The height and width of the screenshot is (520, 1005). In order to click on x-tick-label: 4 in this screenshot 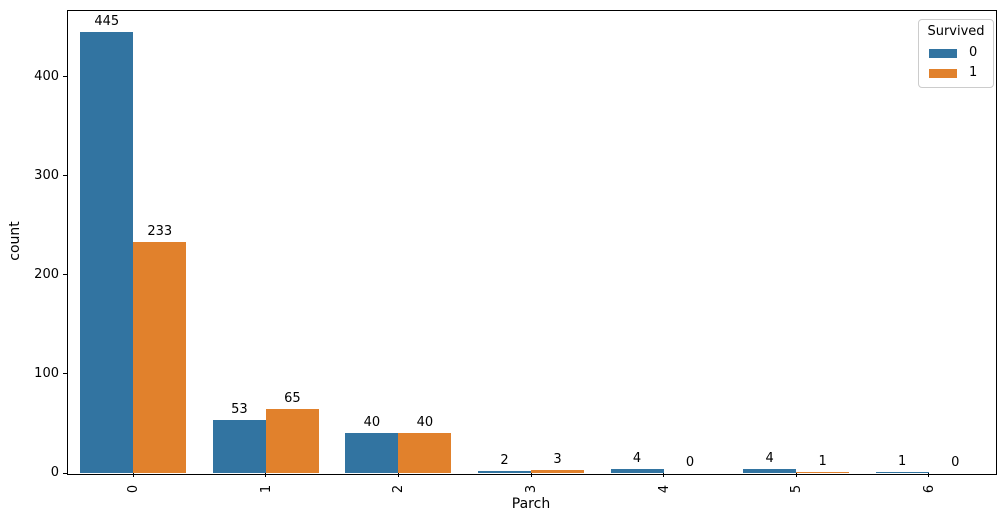, I will do `click(664, 489)`.